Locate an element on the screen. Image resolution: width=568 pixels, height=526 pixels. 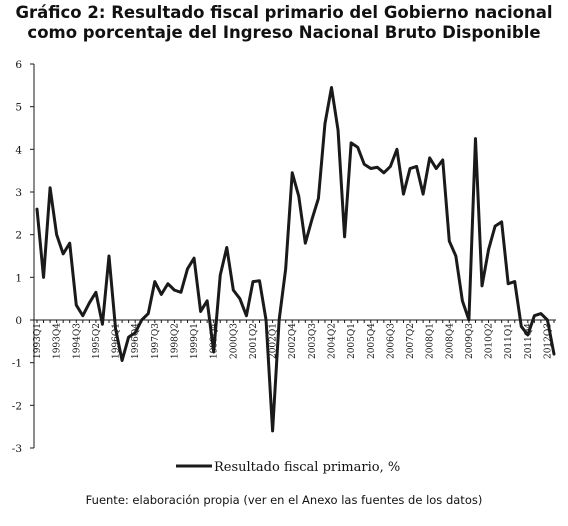
x-tick-label: 2001Q2 is located at coordinates (254, 341).